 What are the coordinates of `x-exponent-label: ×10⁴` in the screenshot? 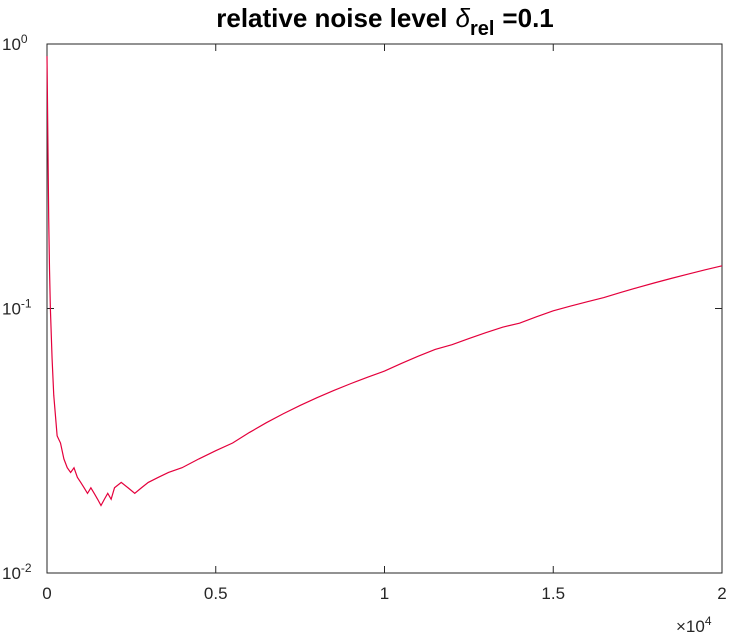 It's located at (694, 625).